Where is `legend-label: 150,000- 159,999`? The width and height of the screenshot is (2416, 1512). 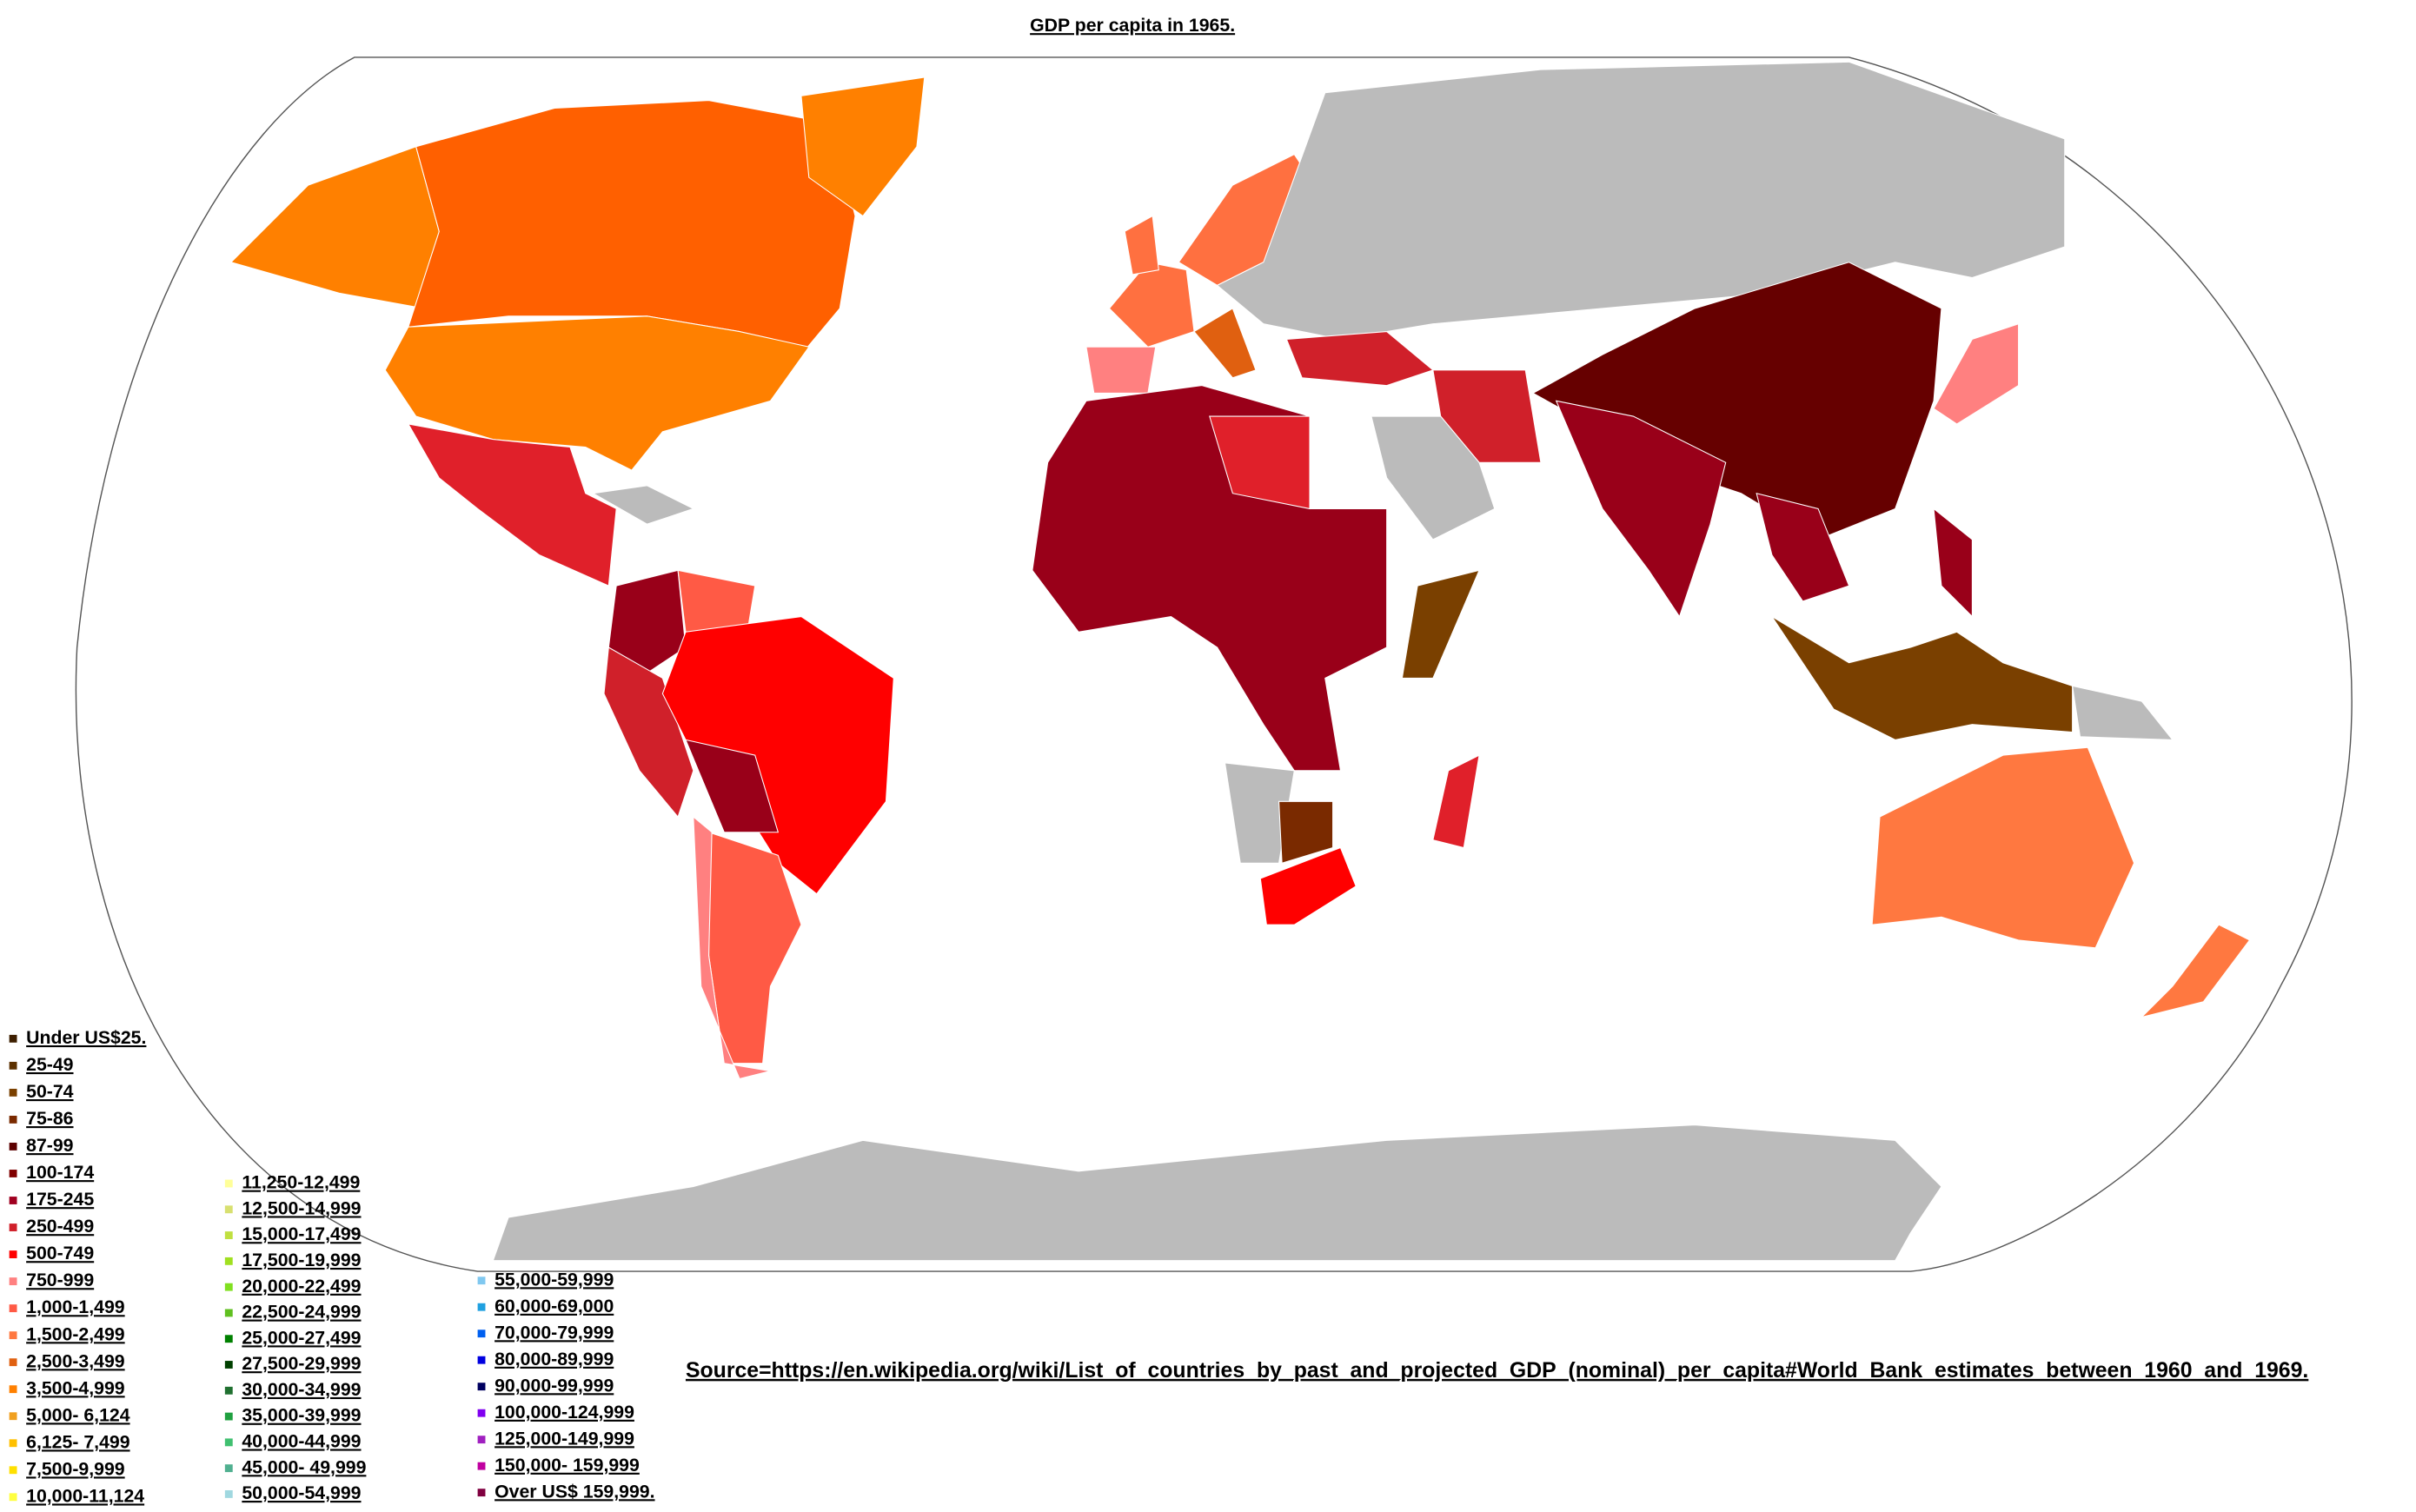 legend-label: 150,000- 159,999 is located at coordinates (567, 1465).